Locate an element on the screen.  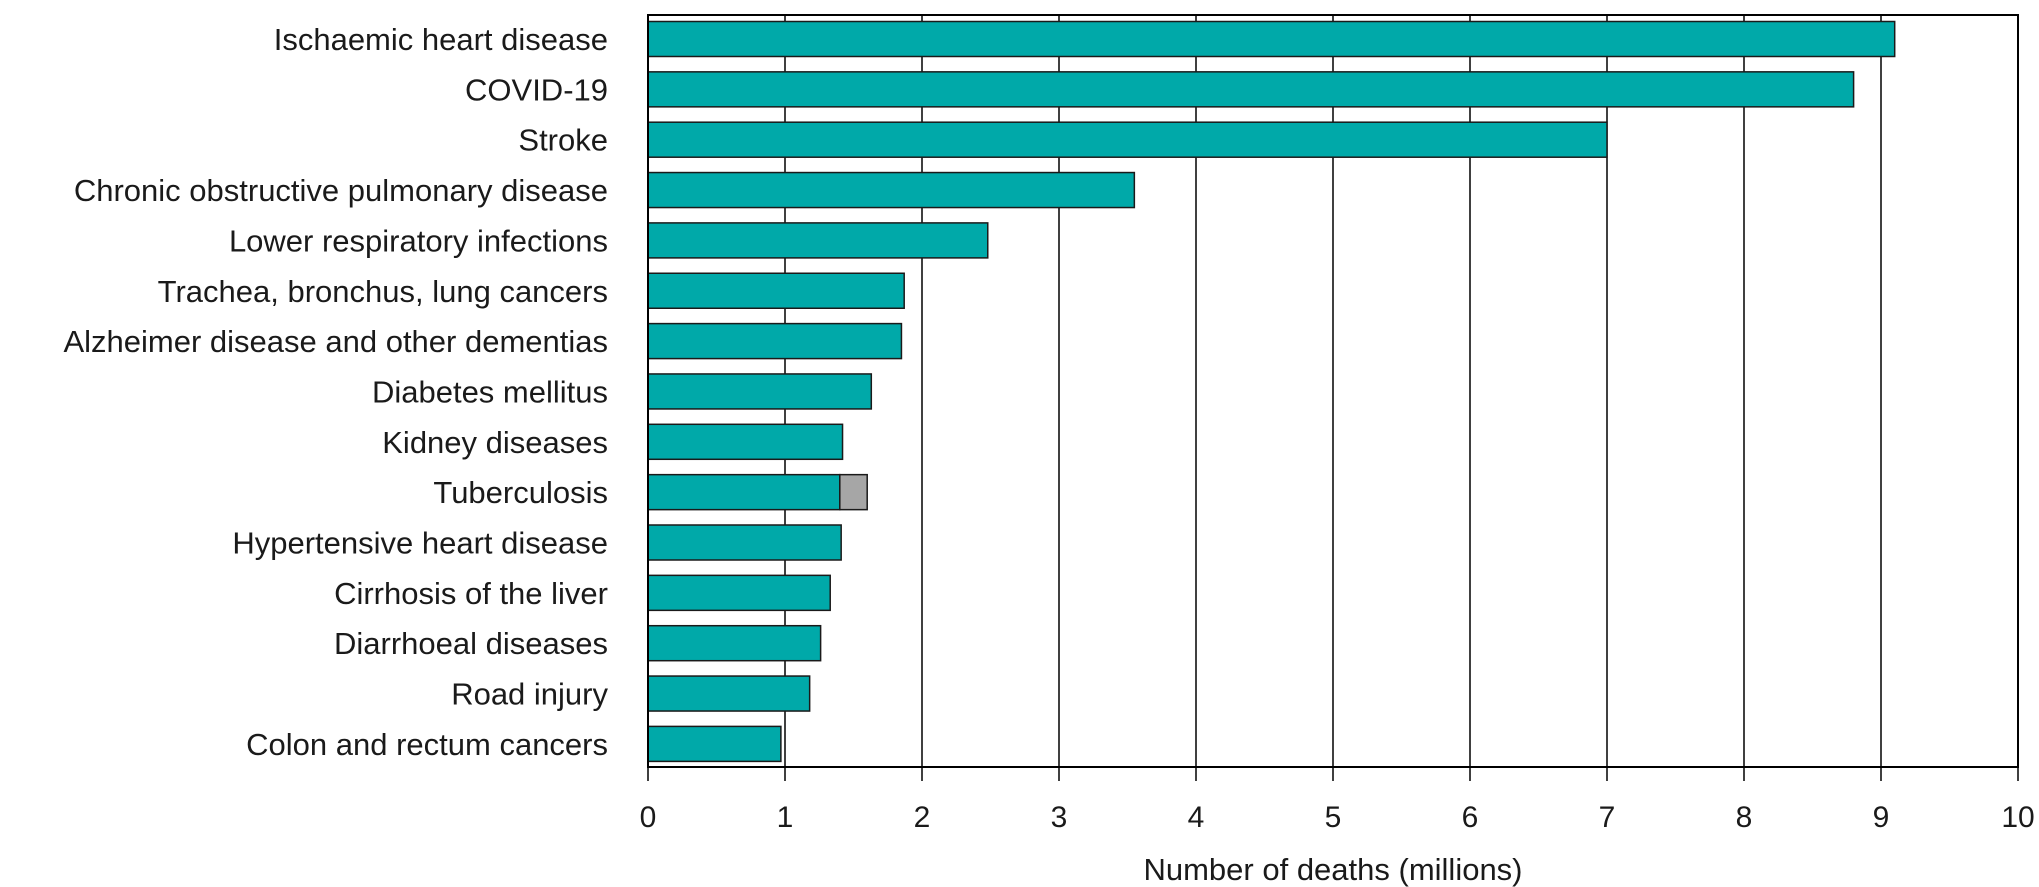
category-label: Diabetes mellitus is located at coordinates (490, 391).